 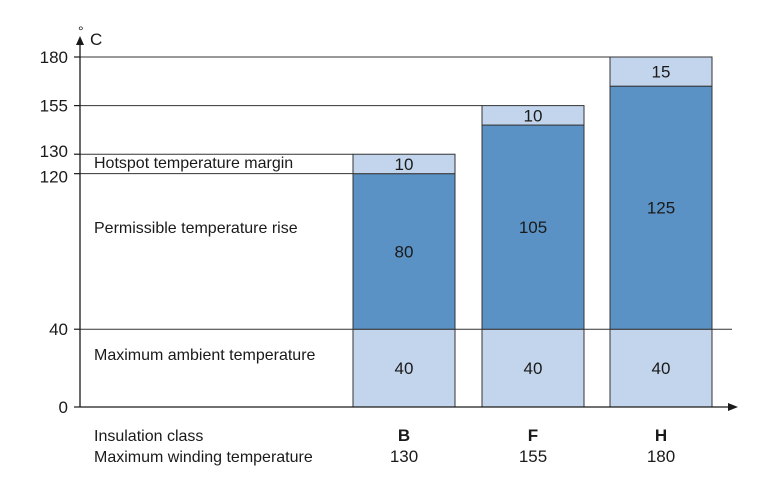 I want to click on bar-b-hotspot, so click(x=404, y=164).